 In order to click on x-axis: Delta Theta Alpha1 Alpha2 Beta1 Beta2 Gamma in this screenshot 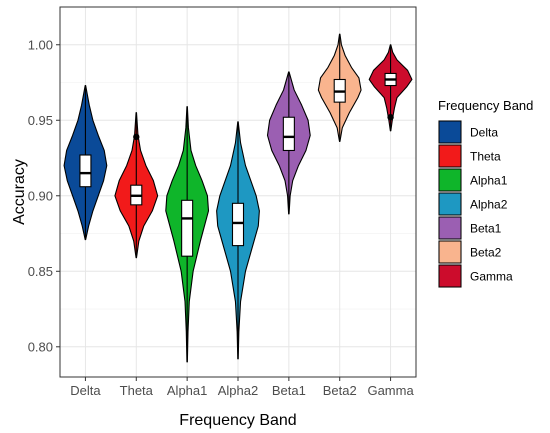, I will do `click(242, 387)`.